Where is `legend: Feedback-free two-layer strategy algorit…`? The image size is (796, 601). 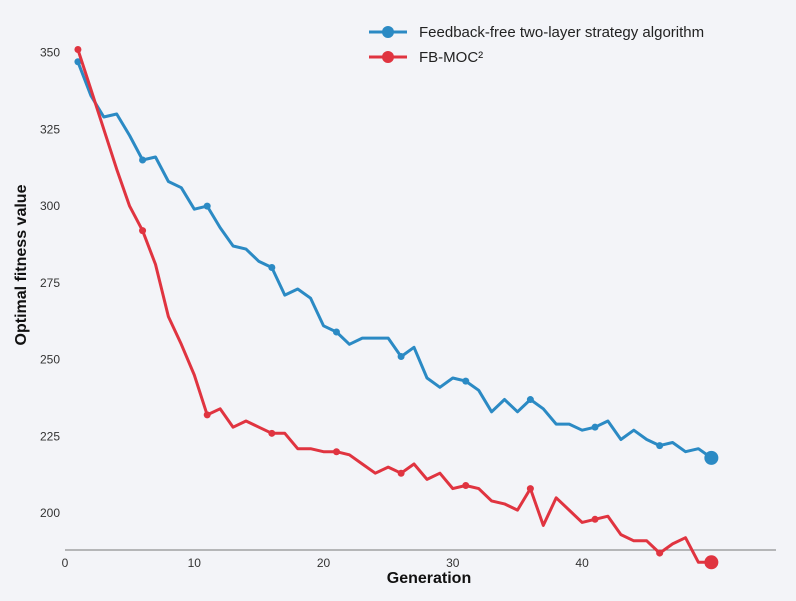 legend: Feedback-free two-layer strategy algorit… is located at coordinates (536, 45).